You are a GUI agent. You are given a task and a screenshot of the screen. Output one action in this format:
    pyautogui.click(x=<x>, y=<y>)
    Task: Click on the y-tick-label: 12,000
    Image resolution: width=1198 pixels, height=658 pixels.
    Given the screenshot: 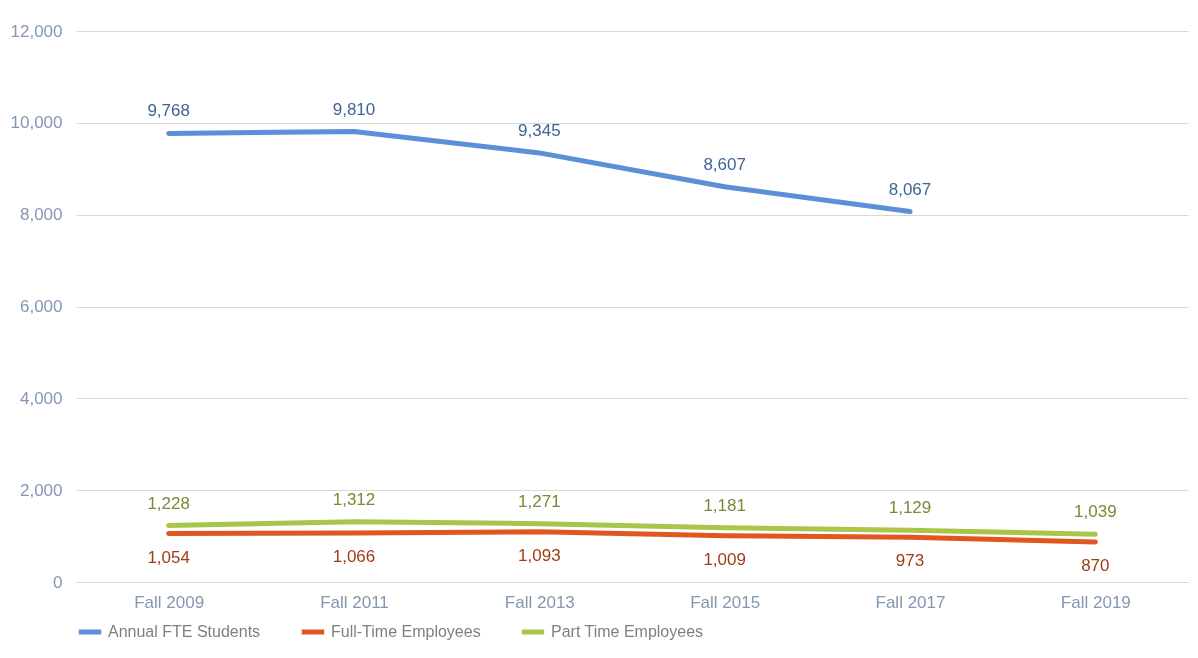 What is the action you would take?
    pyautogui.click(x=36, y=31)
    